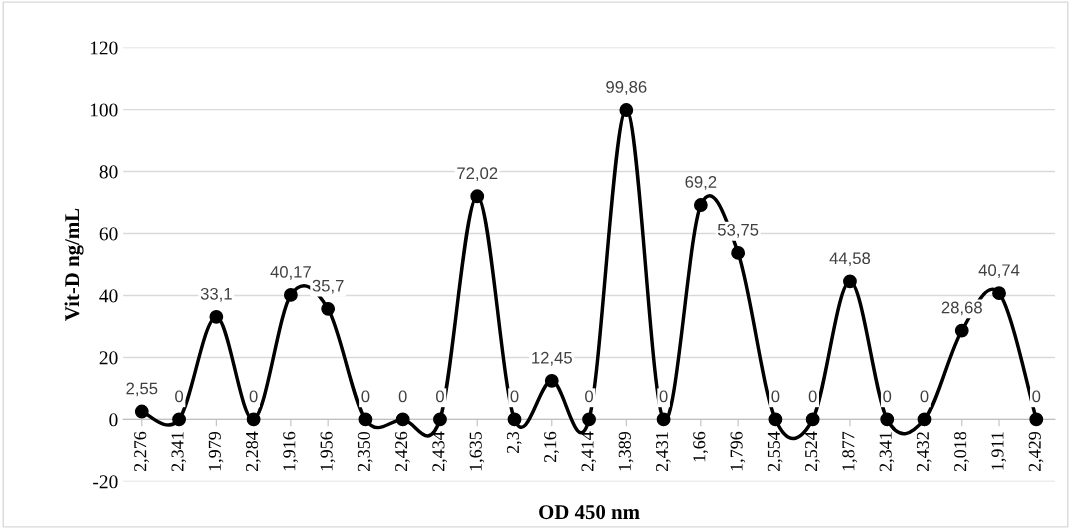 This screenshot has height=529, width=1071. I want to click on x-tick-label: 2,276, so click(141, 451).